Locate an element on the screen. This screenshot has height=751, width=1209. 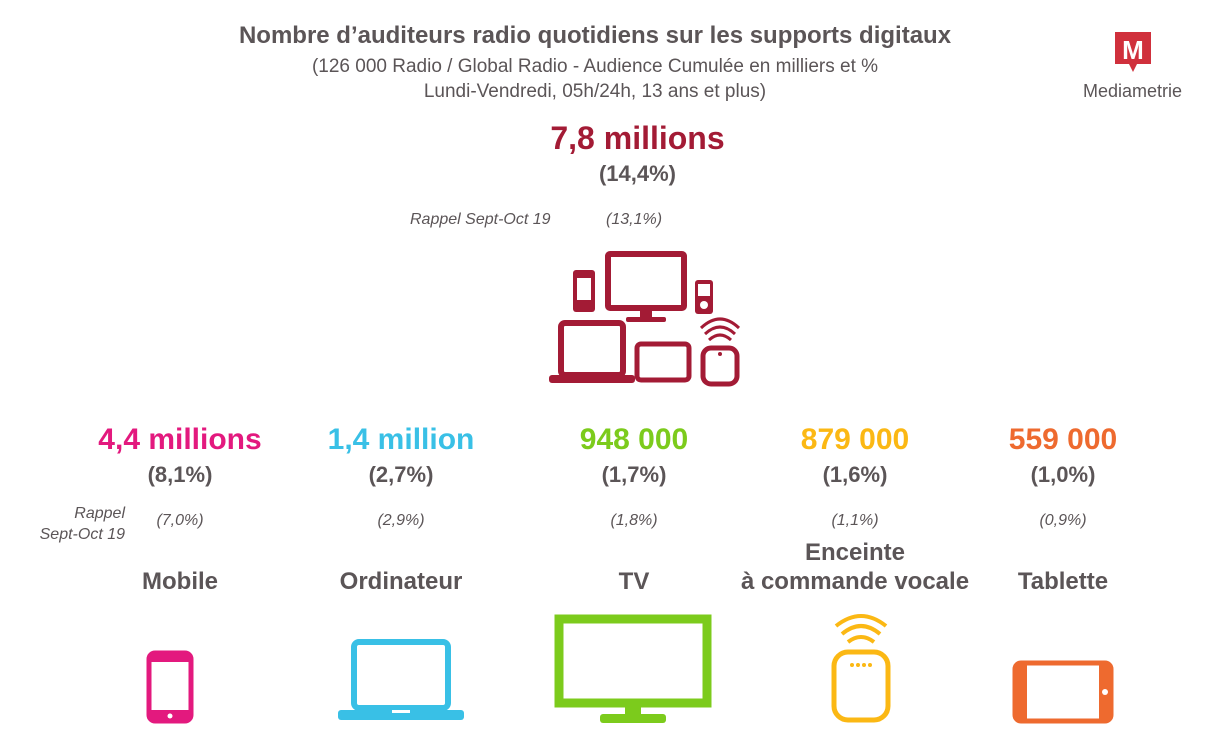
enceinte-label-line-2: à commande vocale is located at coordinates (855, 581).